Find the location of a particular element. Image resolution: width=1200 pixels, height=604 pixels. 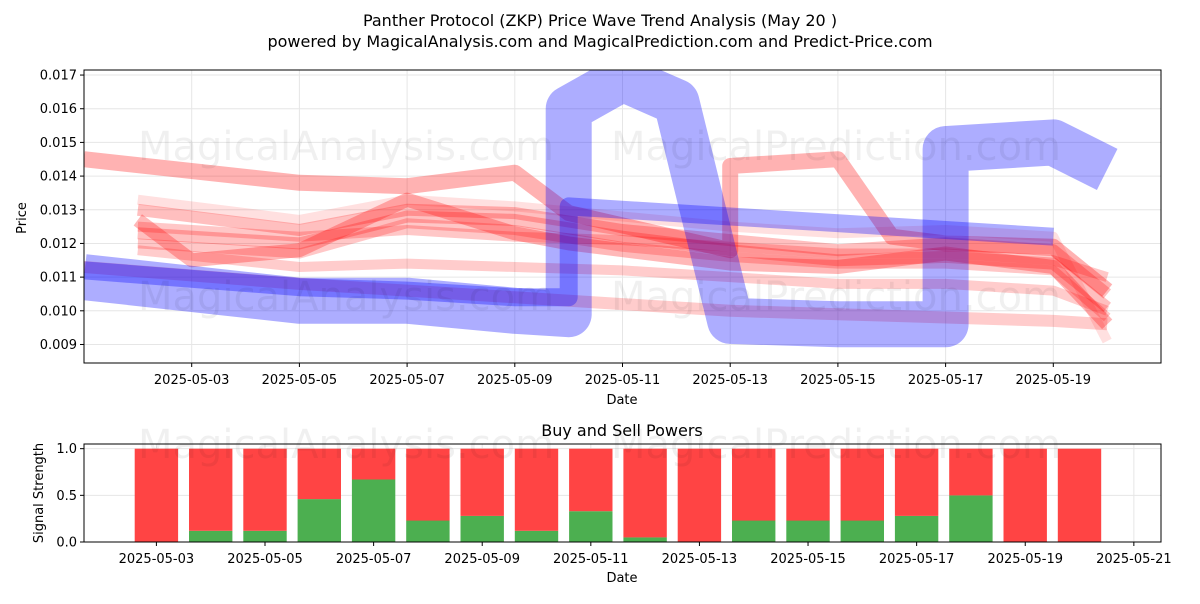

price-ytick-label: 0.015 is located at coordinates (58, 143).